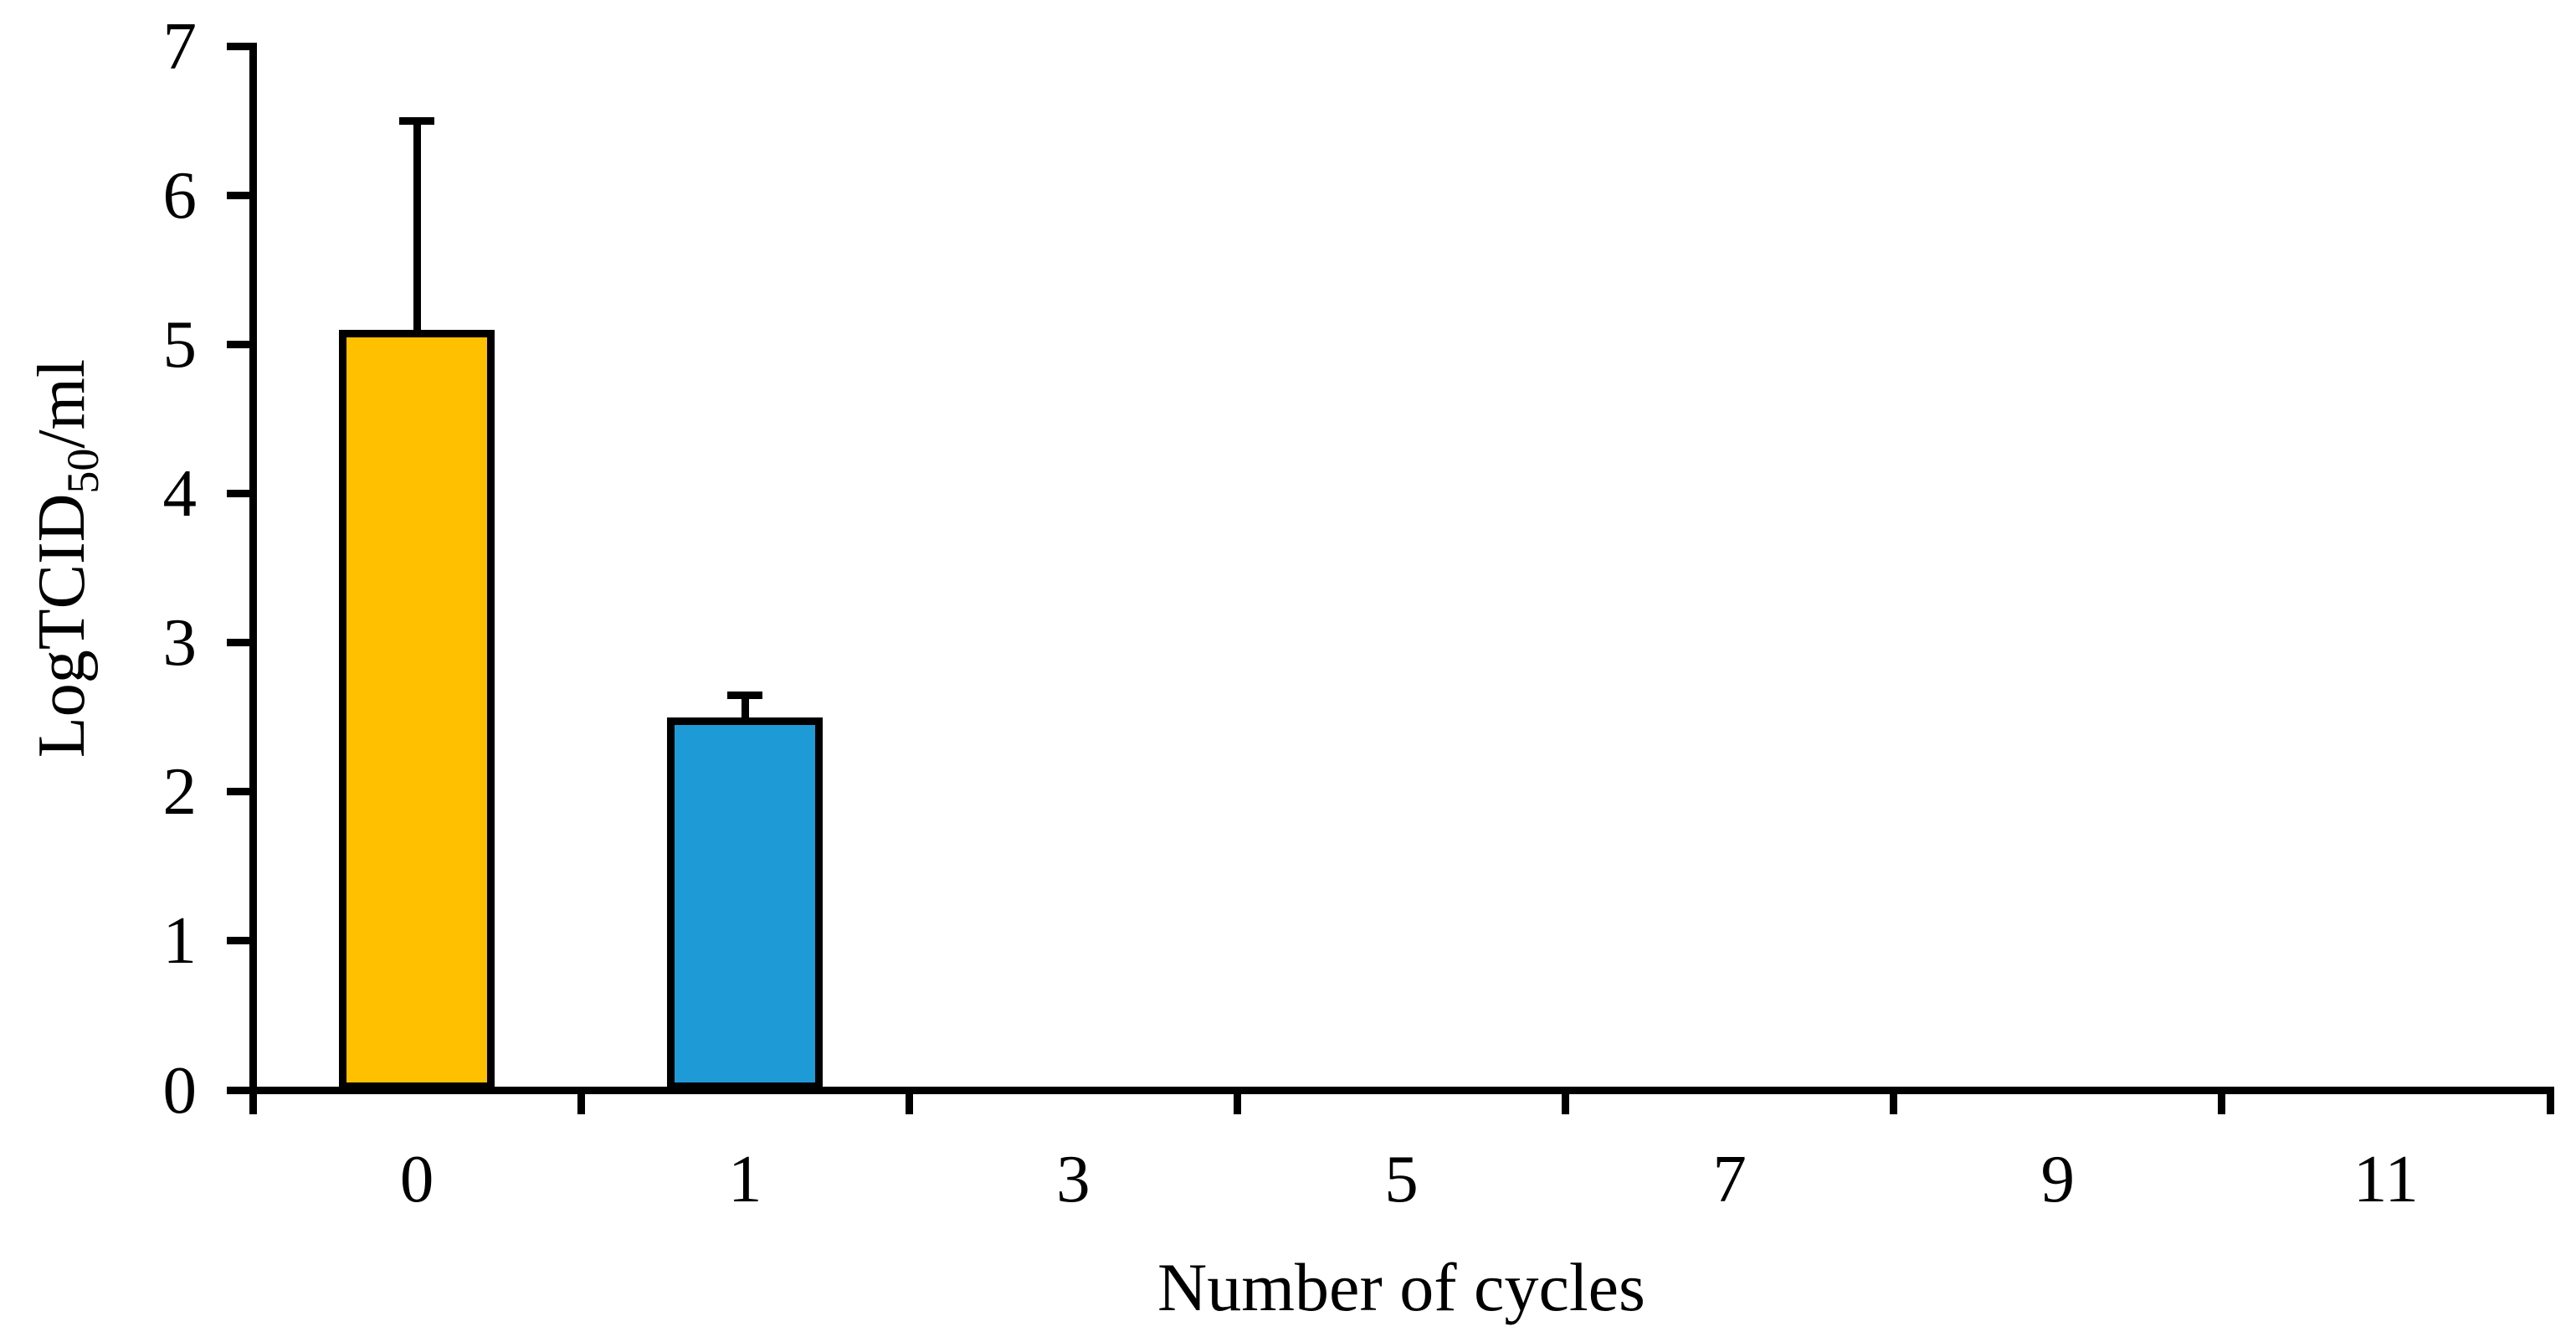  I want to click on y-axis-title-prefix: LogTCID, so click(62, 625).